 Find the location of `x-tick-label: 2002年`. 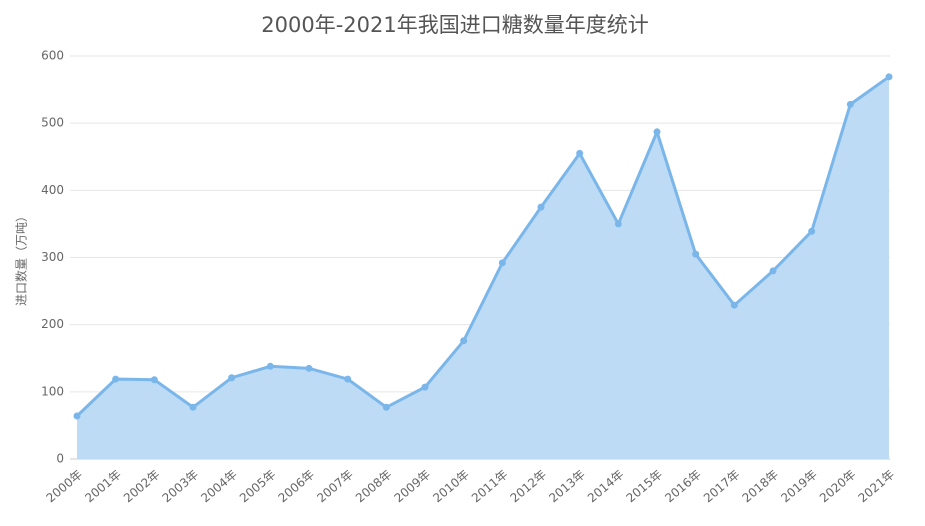

x-tick-label: 2002年 is located at coordinates (142, 486).